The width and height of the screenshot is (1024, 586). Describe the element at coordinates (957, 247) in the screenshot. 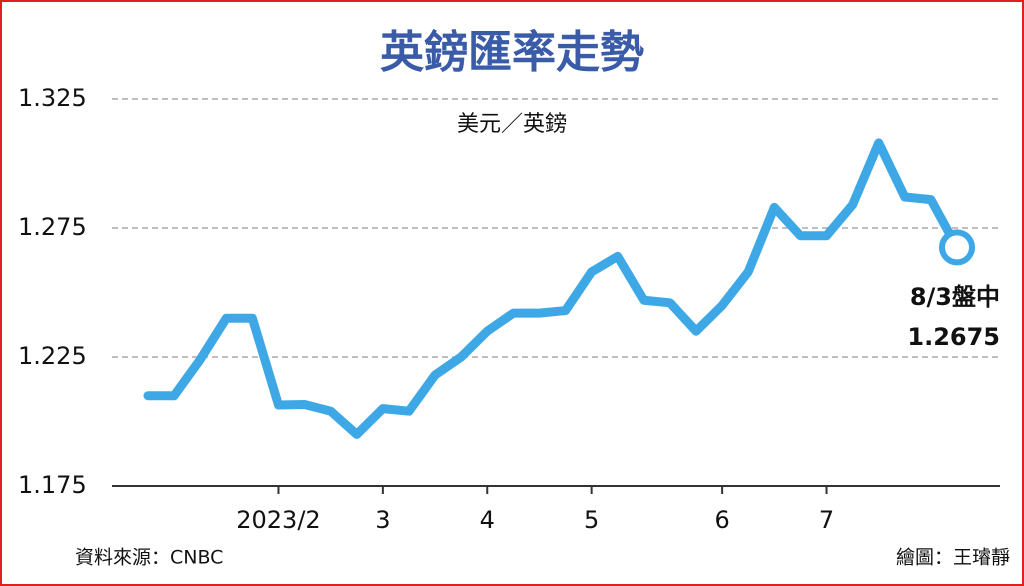

I see `end-point` at that location.